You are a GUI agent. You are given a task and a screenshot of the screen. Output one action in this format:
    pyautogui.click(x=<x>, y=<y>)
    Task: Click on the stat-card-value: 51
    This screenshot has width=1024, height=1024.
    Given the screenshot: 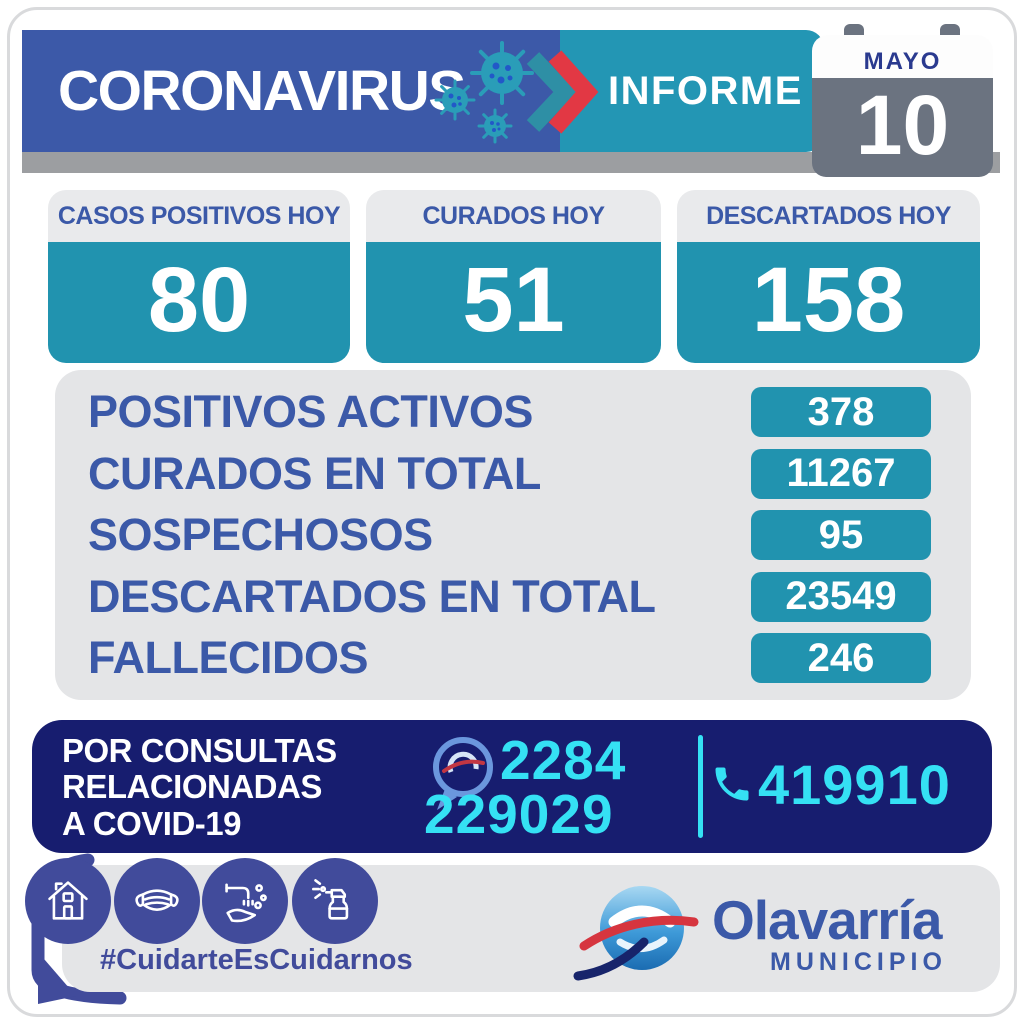 What is the action you would take?
    pyautogui.click(x=513, y=302)
    